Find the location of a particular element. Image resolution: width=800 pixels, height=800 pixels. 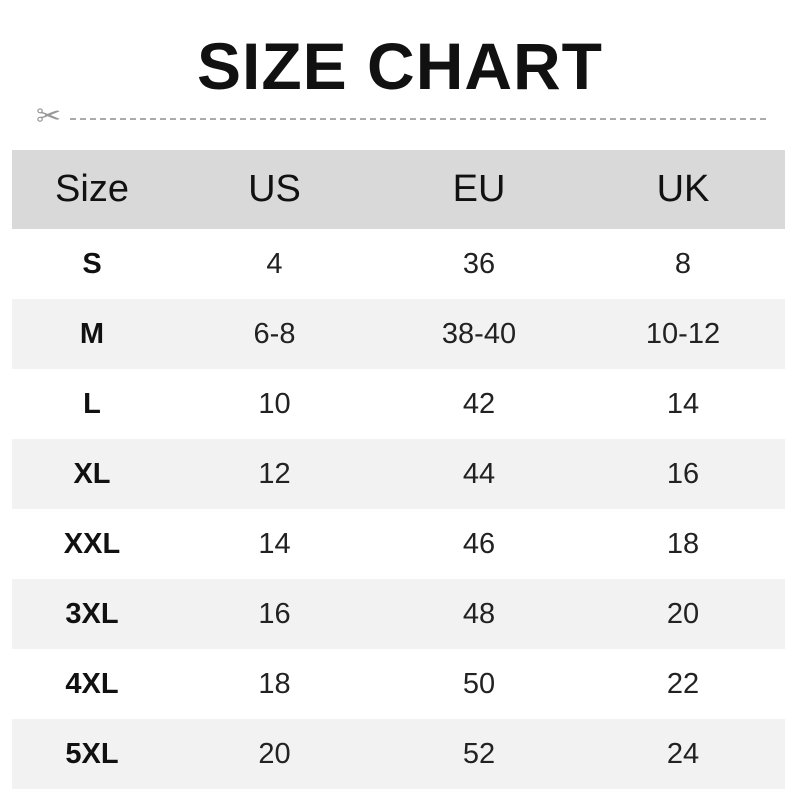

size-label: L is located at coordinates (92, 403).